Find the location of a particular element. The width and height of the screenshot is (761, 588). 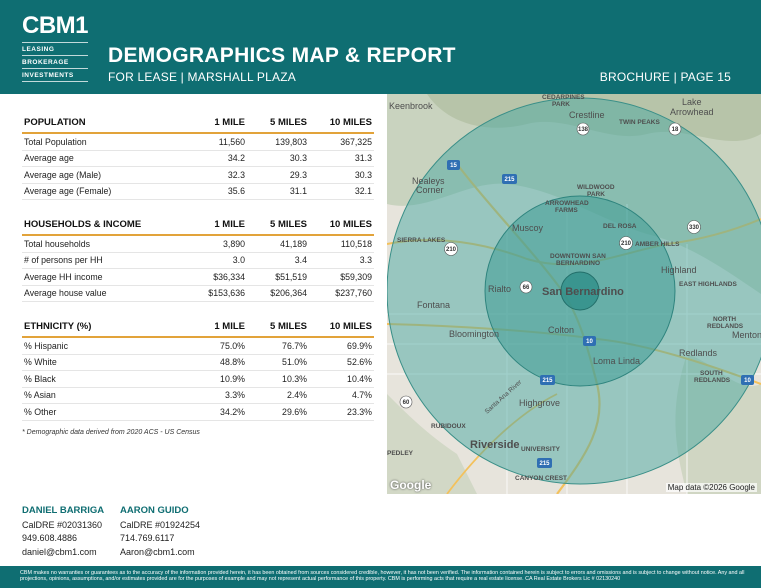

section-heading: POPULATION is located at coordinates (55, 122).